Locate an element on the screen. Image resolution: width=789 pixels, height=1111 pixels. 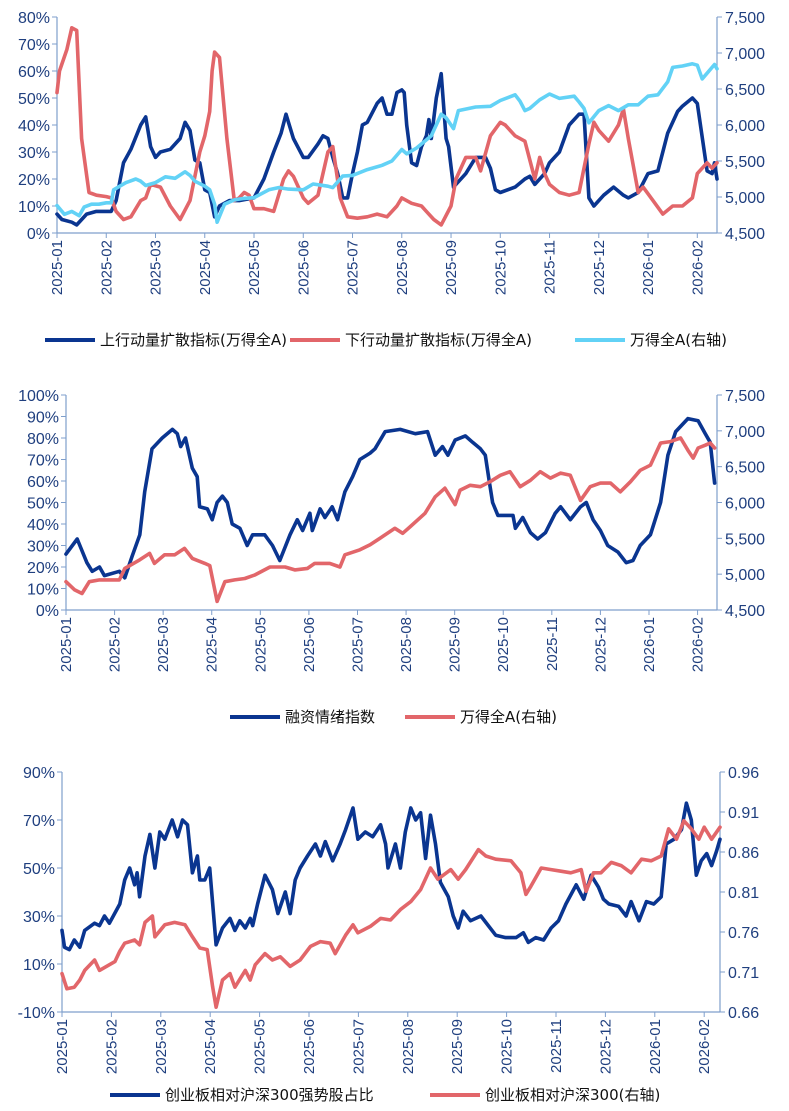
right-tick-label: 0.76 is located at coordinates (743, 933).